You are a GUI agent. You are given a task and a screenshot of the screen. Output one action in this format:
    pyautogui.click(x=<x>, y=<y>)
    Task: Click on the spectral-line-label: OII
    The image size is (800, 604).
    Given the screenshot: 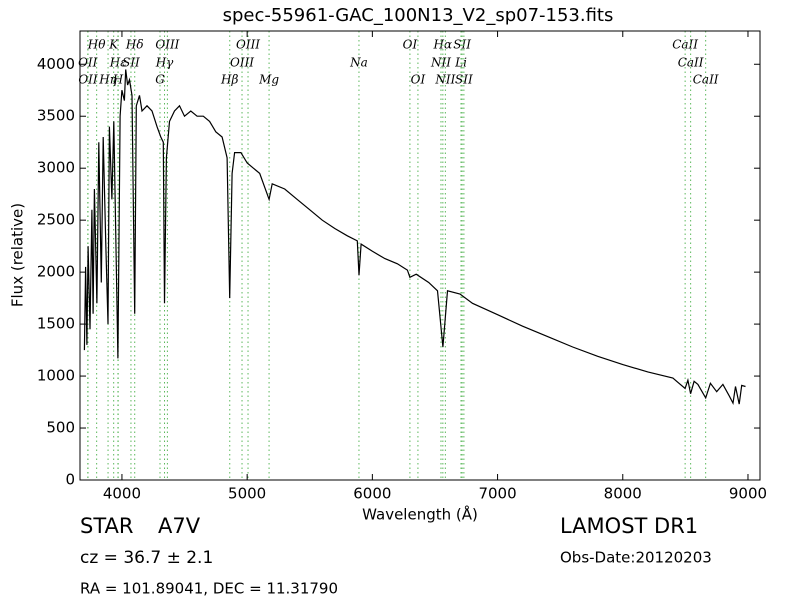 What is the action you would take?
    pyautogui.click(x=88, y=80)
    